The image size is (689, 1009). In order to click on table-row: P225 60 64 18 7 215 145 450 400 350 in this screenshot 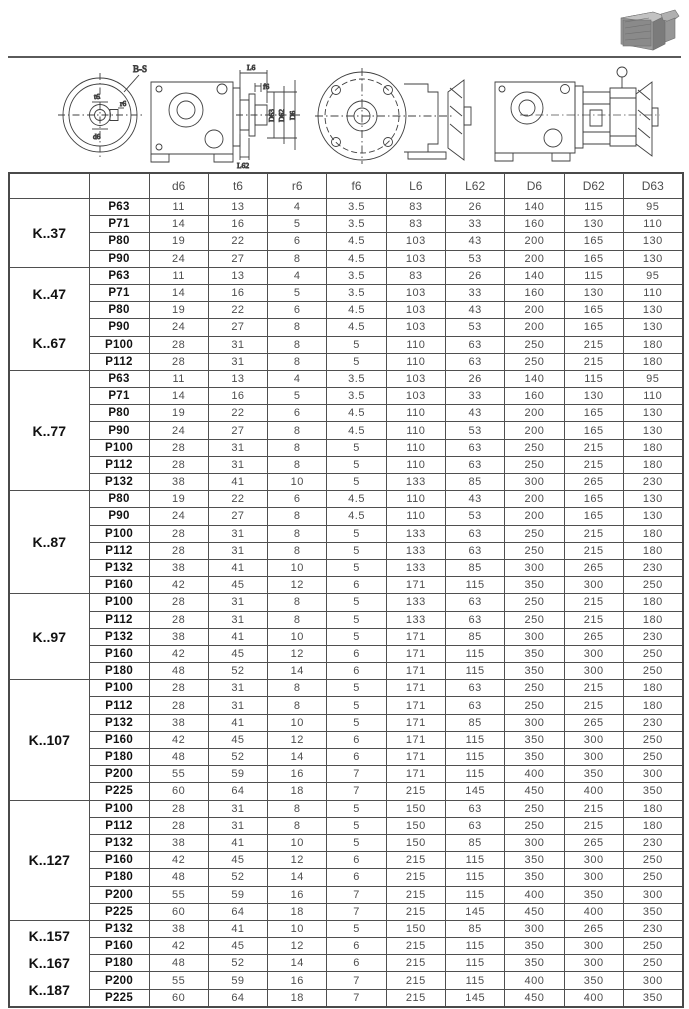, I will do `click(346, 791)`.